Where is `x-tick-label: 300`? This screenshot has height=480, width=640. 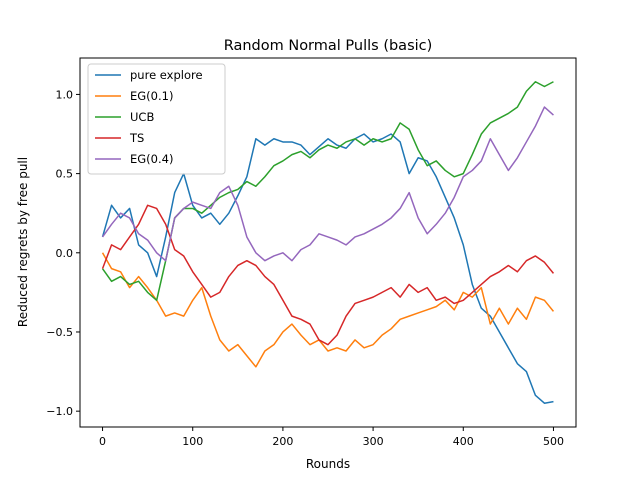
x-tick-label: 300 is located at coordinates (373, 441).